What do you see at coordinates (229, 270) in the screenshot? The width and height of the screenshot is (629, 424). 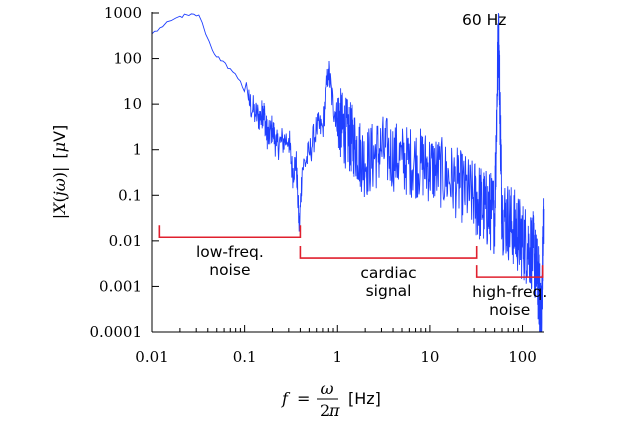 I see `annotation-low-line: noise` at bounding box center [229, 270].